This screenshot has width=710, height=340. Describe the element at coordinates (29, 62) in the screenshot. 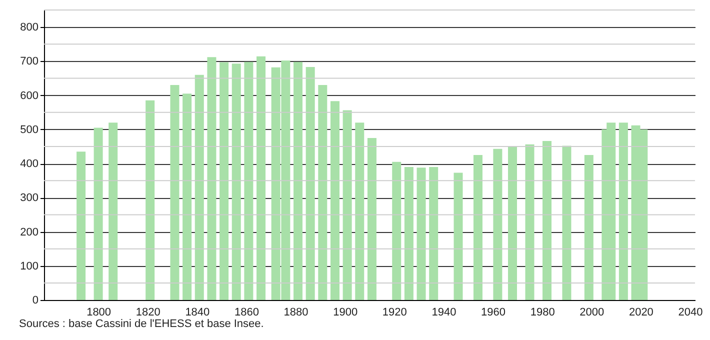

I see `y-tick-label: 700` at that location.